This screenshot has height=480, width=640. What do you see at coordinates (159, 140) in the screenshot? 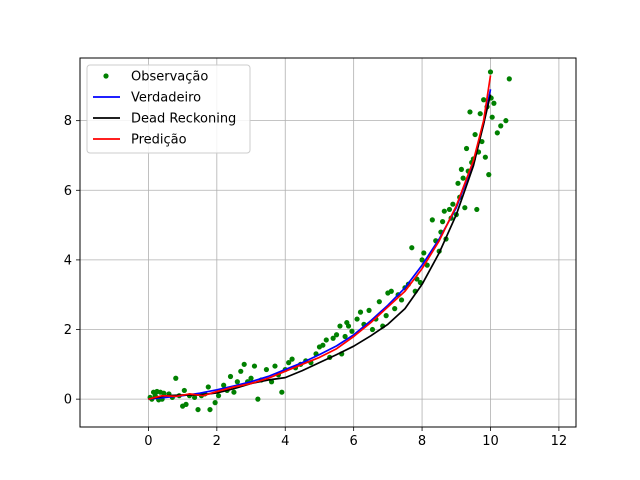
I see `legend-label-predicao: Predição` at bounding box center [159, 140].